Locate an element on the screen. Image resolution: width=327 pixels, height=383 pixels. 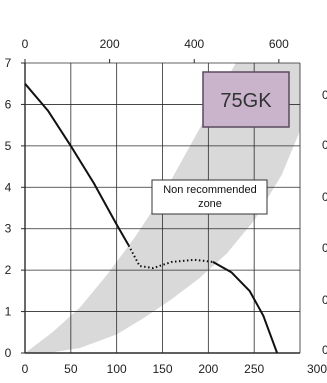
x-tick-label: 250 is located at coordinates (254, 369).